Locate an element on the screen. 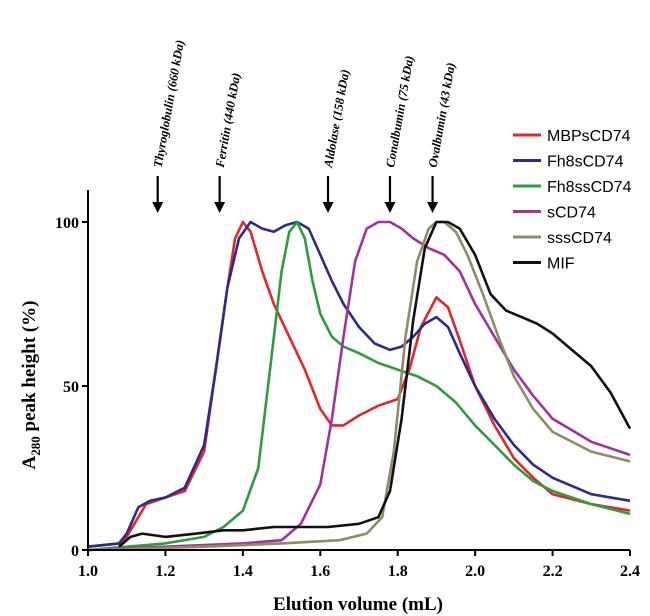  legend-label-0: MBPsCD74 is located at coordinates (589, 136).